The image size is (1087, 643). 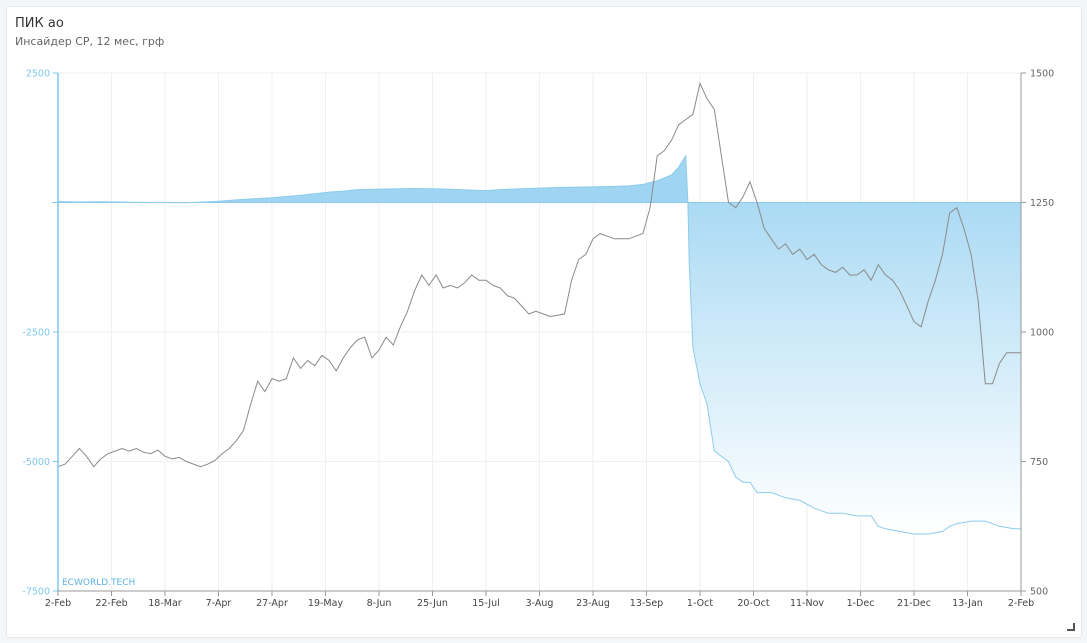 I want to click on resize-handle-icon, so click(x=1071, y=627).